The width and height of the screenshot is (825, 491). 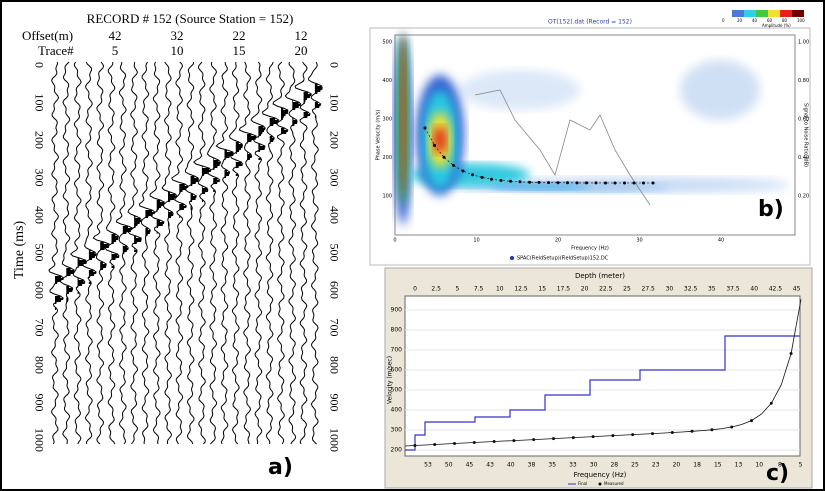 I want to click on colorbar-tick: 40, so click(x=755, y=20).